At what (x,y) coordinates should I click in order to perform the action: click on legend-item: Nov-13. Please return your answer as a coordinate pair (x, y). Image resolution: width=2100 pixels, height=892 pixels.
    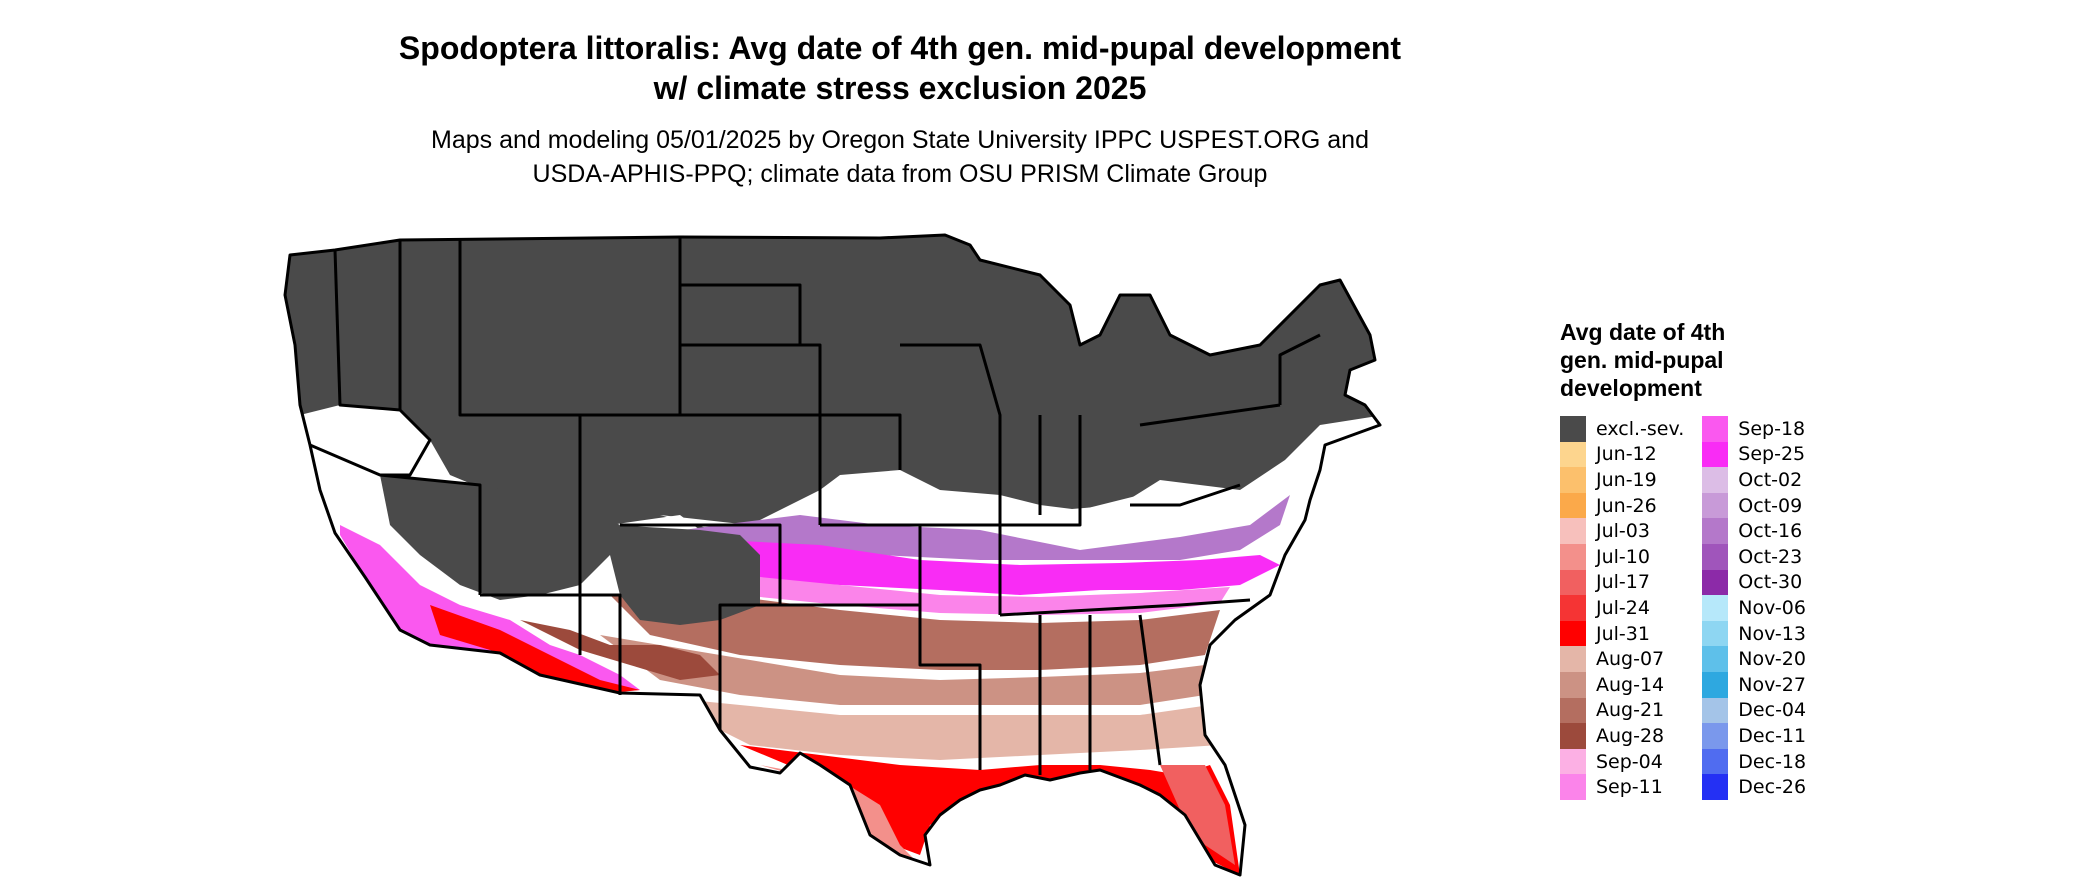
    Looking at the image, I should click on (1754, 633).